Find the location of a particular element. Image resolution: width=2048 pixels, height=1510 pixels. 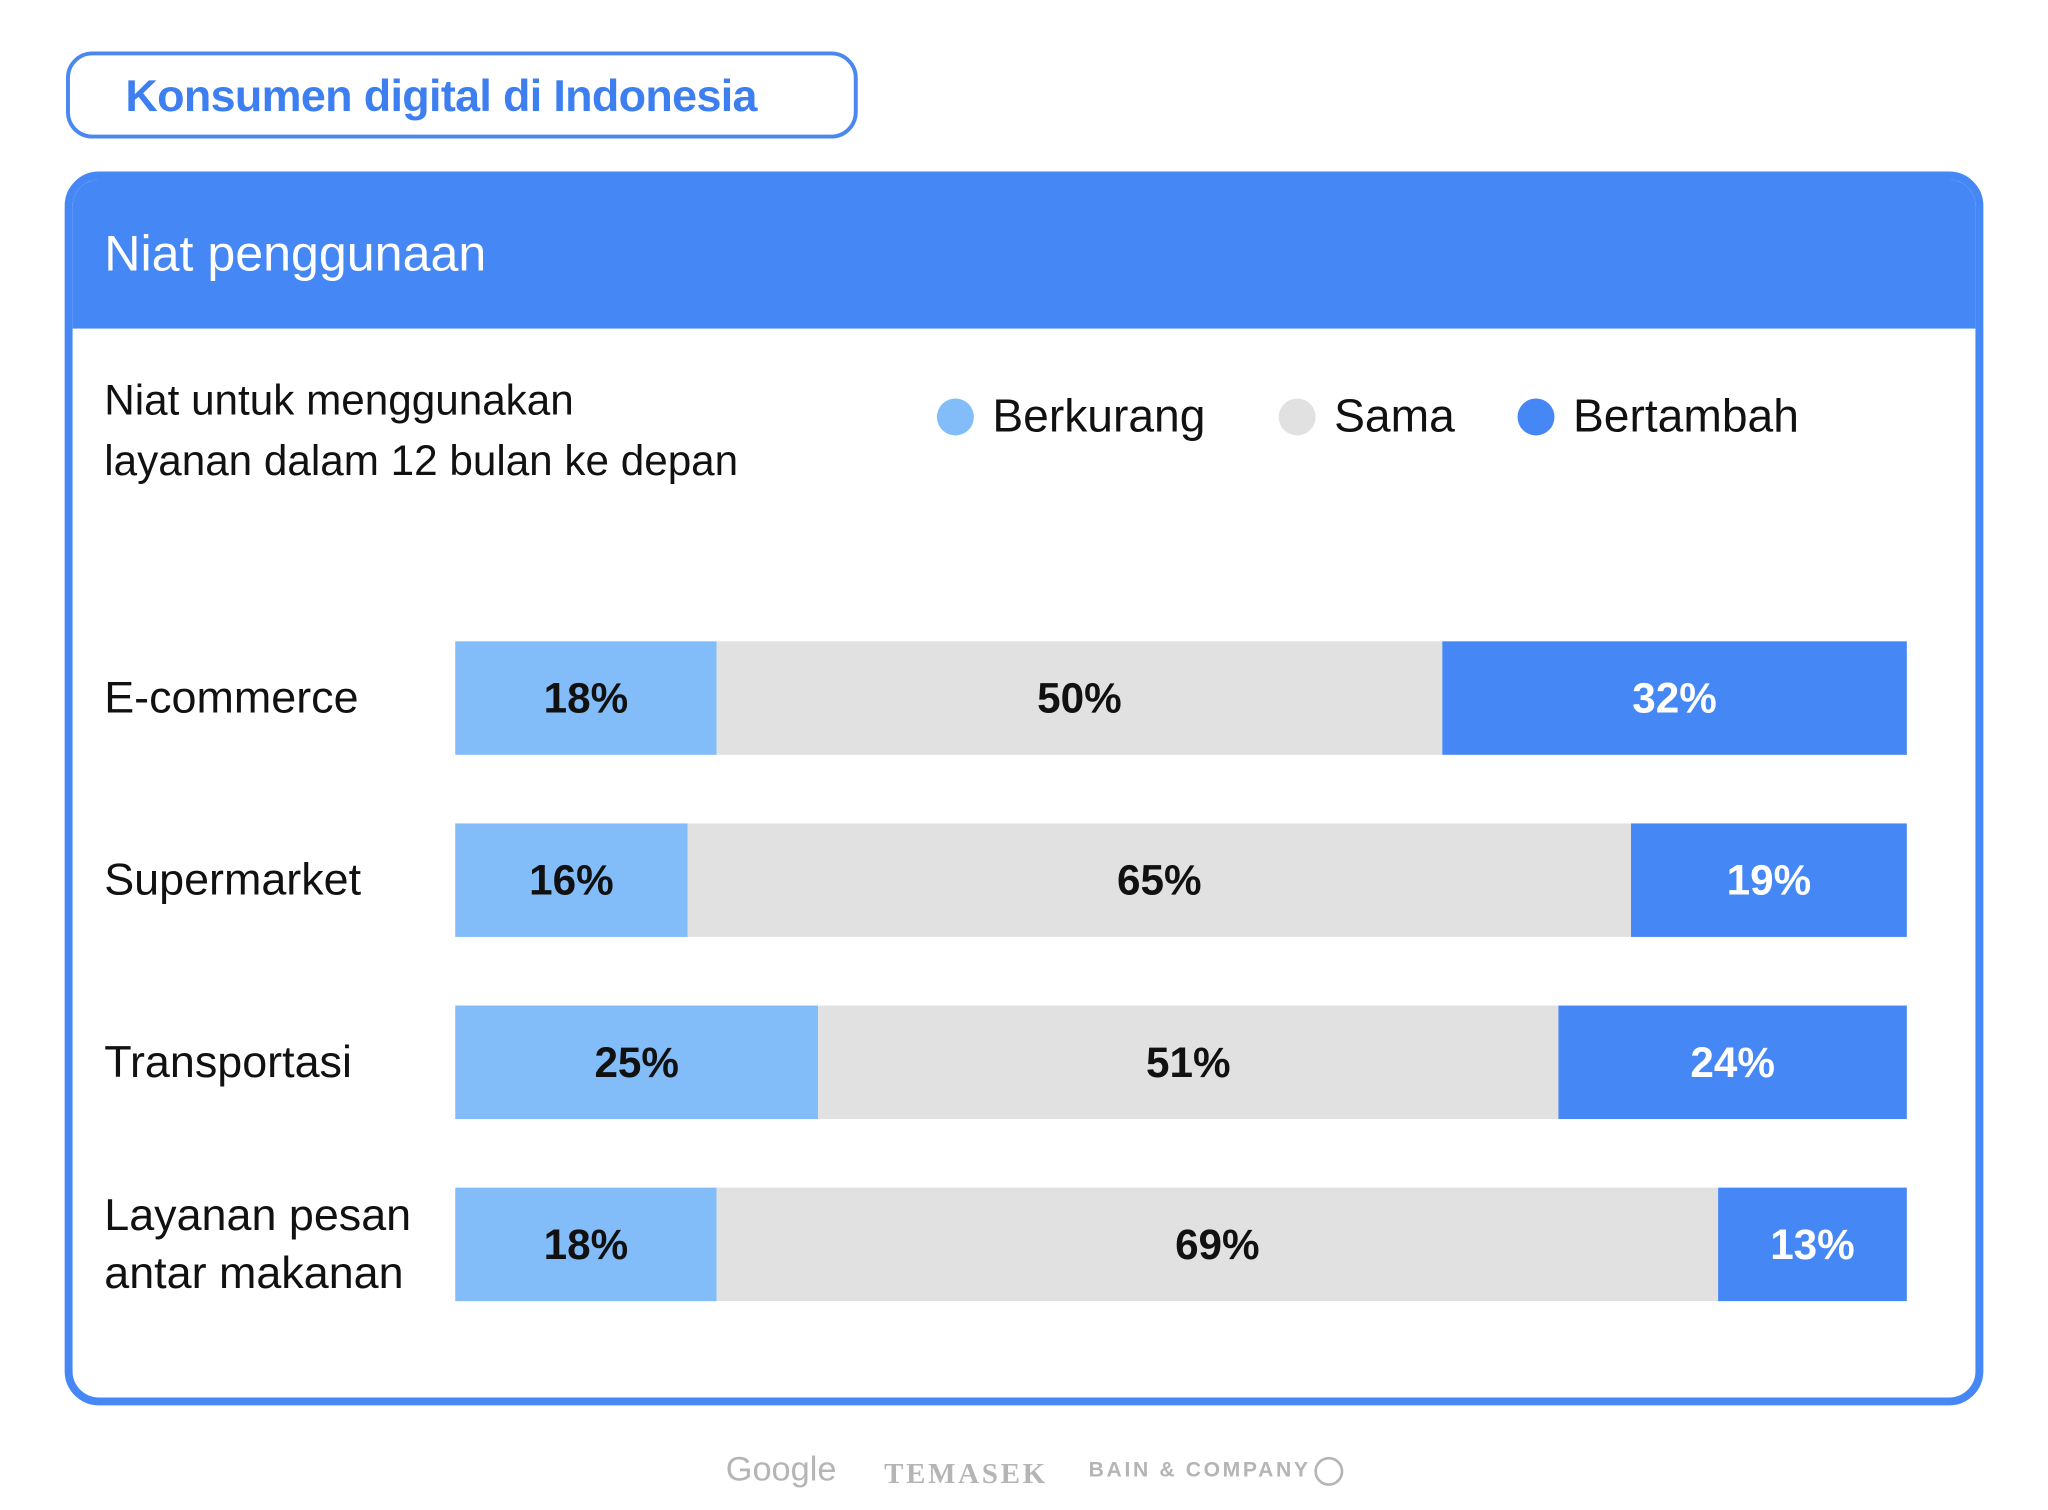

bar-segment-berkurang: 25% is located at coordinates (637, 1062).